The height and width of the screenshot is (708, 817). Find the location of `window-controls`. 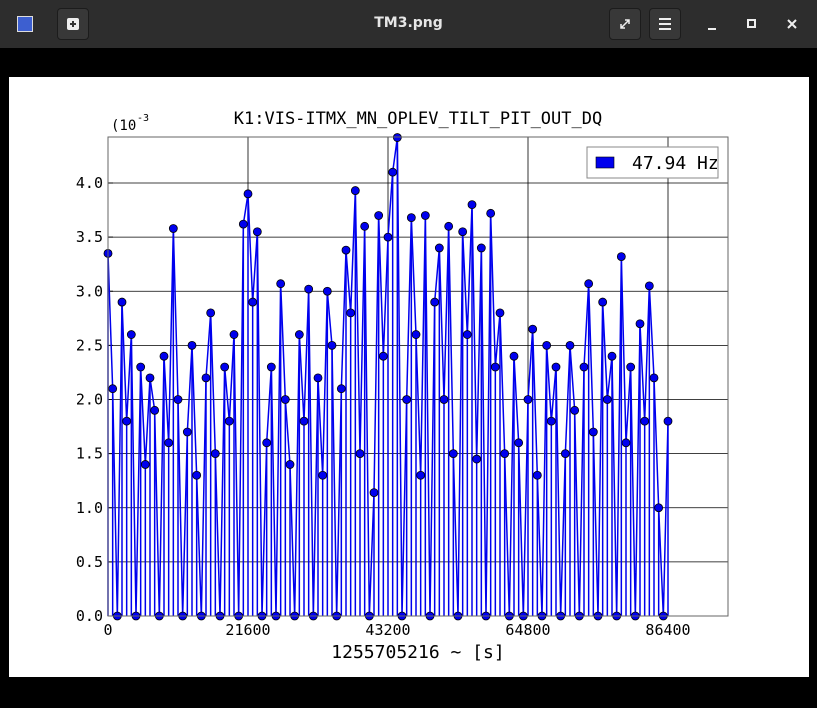

window-controls is located at coordinates (752, 24).